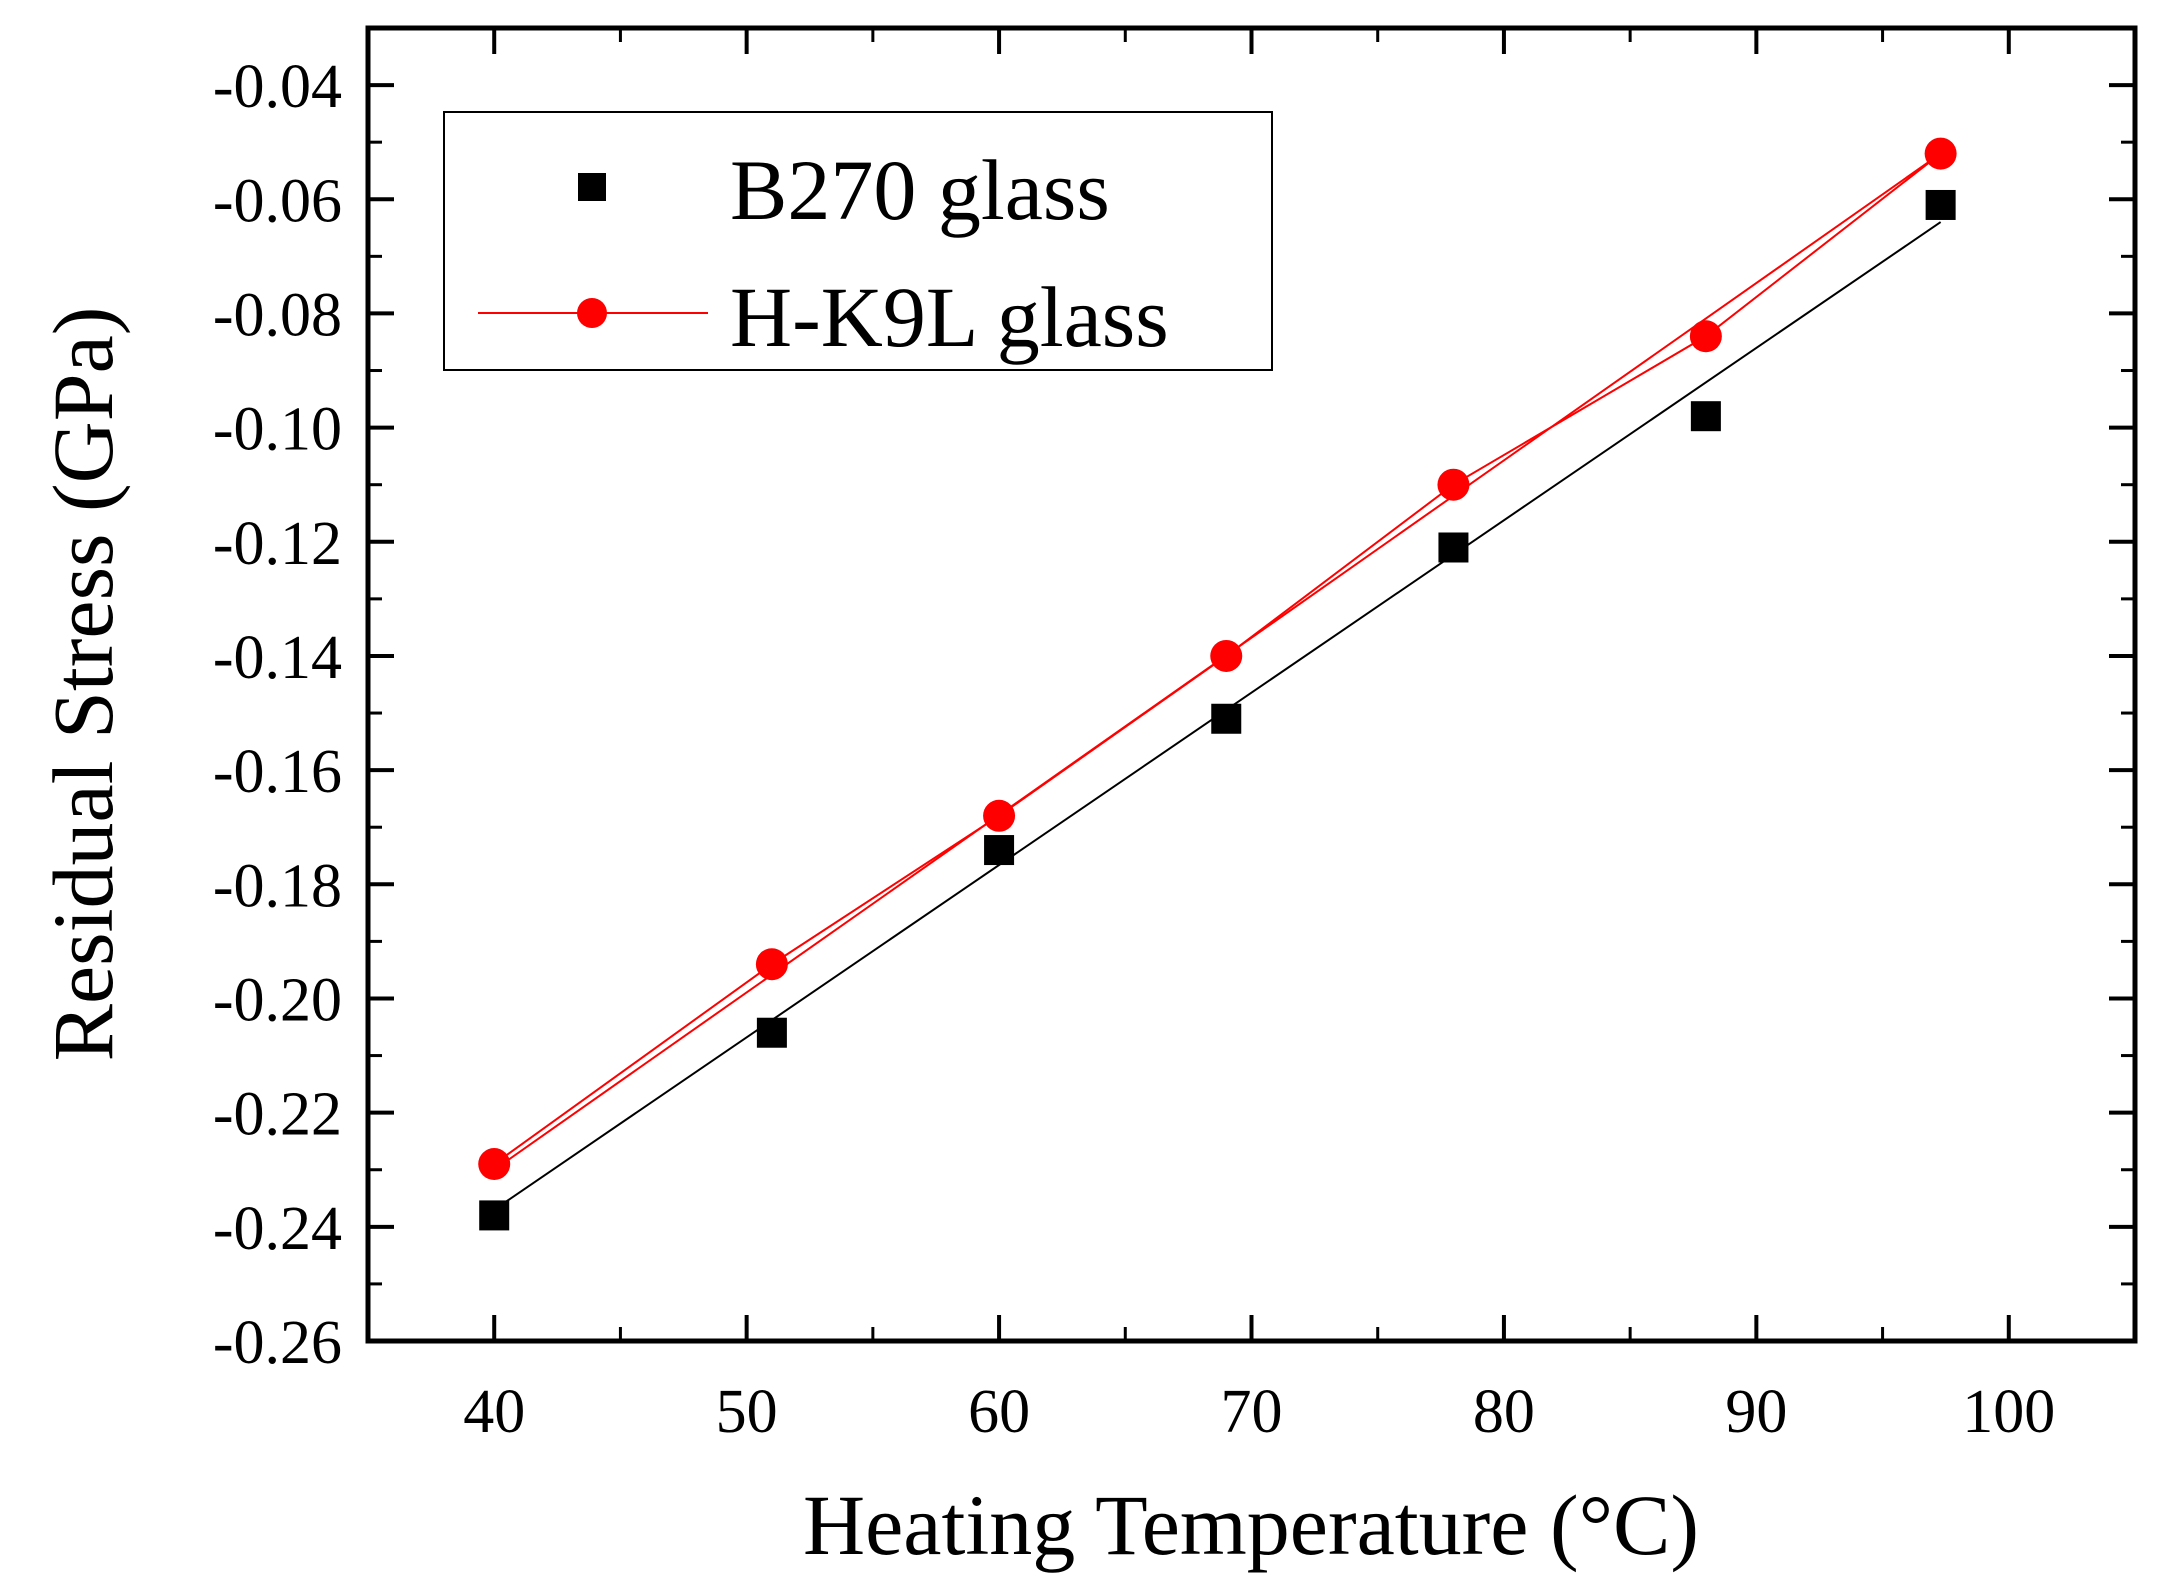 This screenshot has width=2171, height=1596. I want to click on x-tick-label: 50, so click(747, 1412).